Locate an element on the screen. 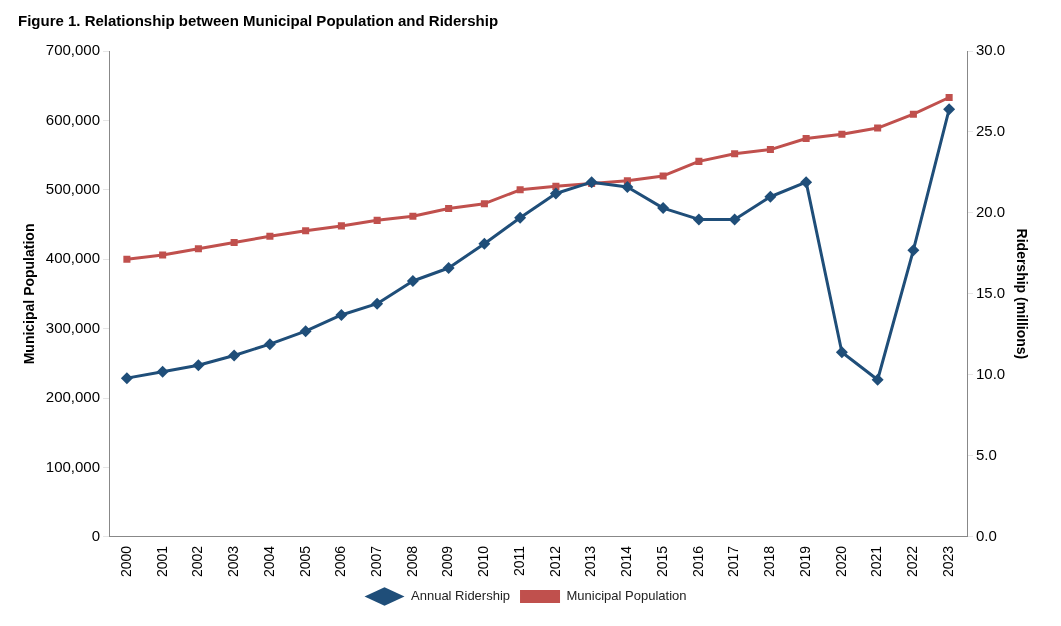 The width and height of the screenshot is (1061, 626). y2-axis-title: Ridership (millions) is located at coordinates (1021, 294).